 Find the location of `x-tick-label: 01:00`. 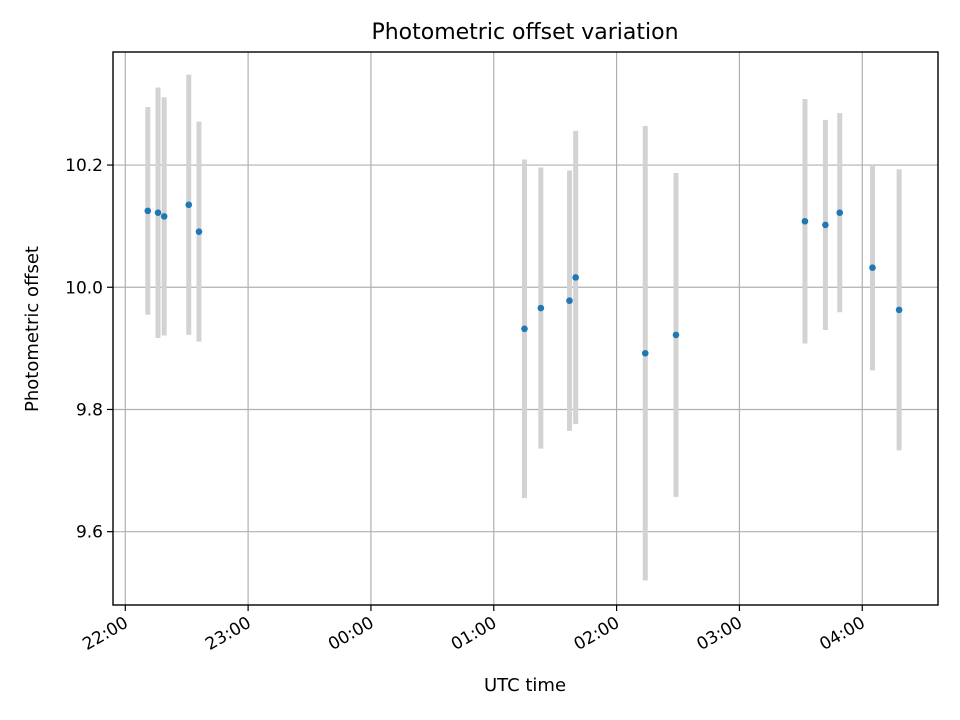

x-tick-label: 01:00 is located at coordinates (474, 634).